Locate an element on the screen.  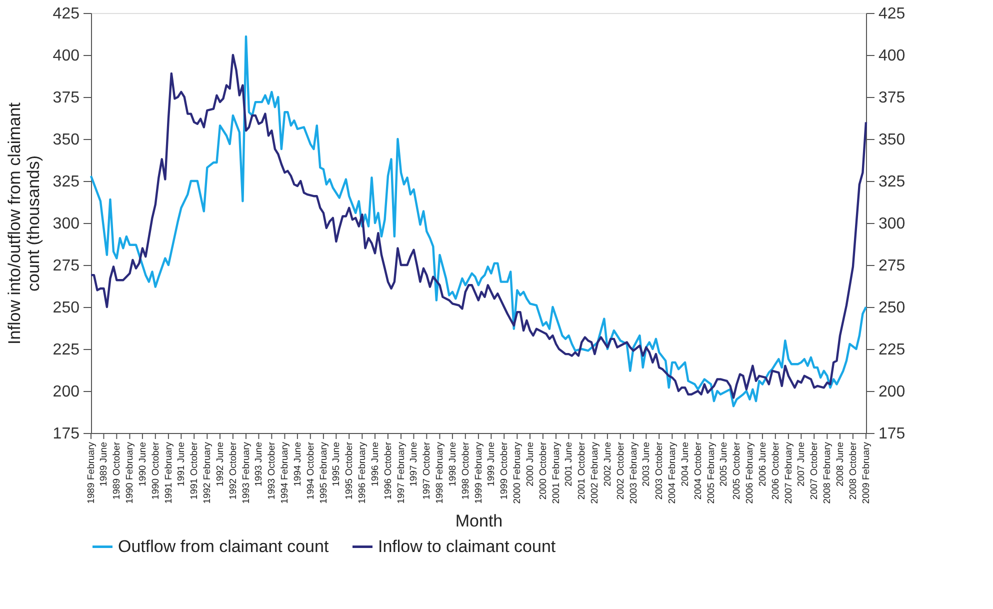
x-tick-label: 2001 June is located at coordinates (569, 464).